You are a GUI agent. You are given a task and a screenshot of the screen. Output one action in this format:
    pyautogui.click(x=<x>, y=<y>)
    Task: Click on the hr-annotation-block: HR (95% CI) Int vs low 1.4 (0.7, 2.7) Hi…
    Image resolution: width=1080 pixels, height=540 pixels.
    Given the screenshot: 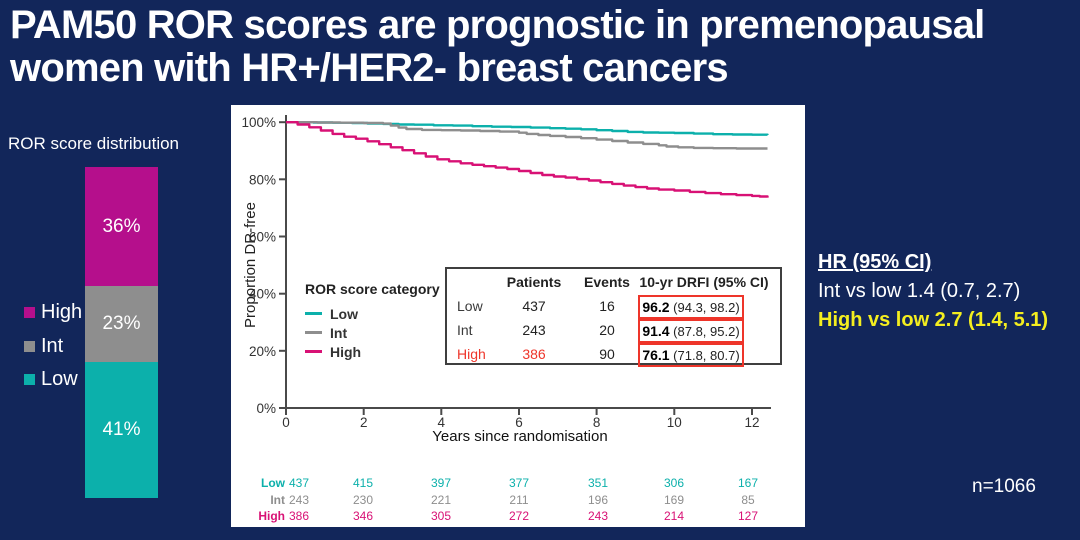 What is the action you would take?
    pyautogui.click(x=933, y=291)
    